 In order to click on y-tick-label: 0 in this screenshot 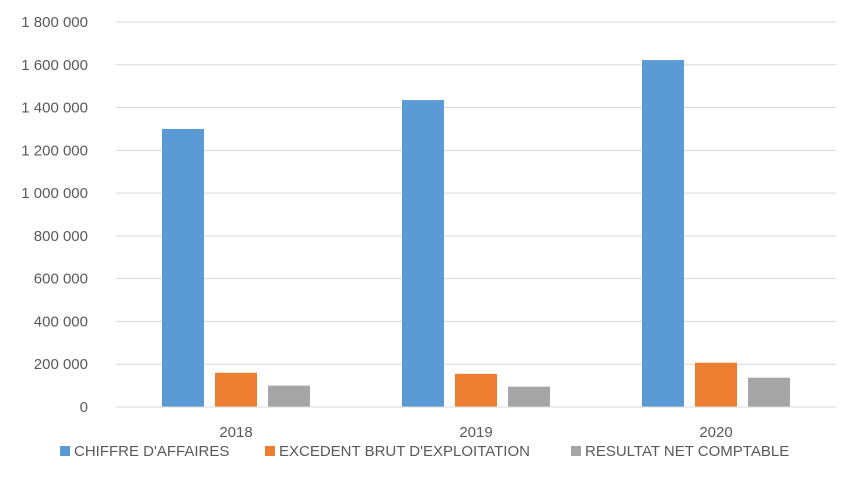, I will do `click(84, 407)`.